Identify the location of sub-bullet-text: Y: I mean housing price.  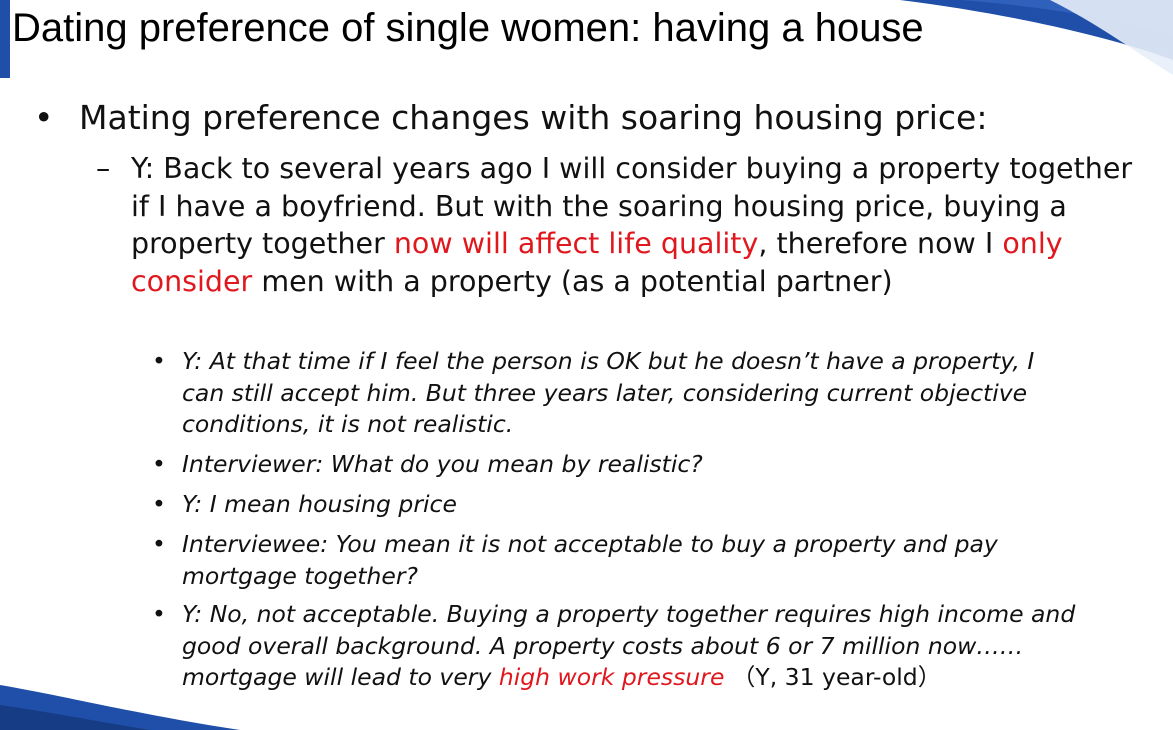
(319, 504).